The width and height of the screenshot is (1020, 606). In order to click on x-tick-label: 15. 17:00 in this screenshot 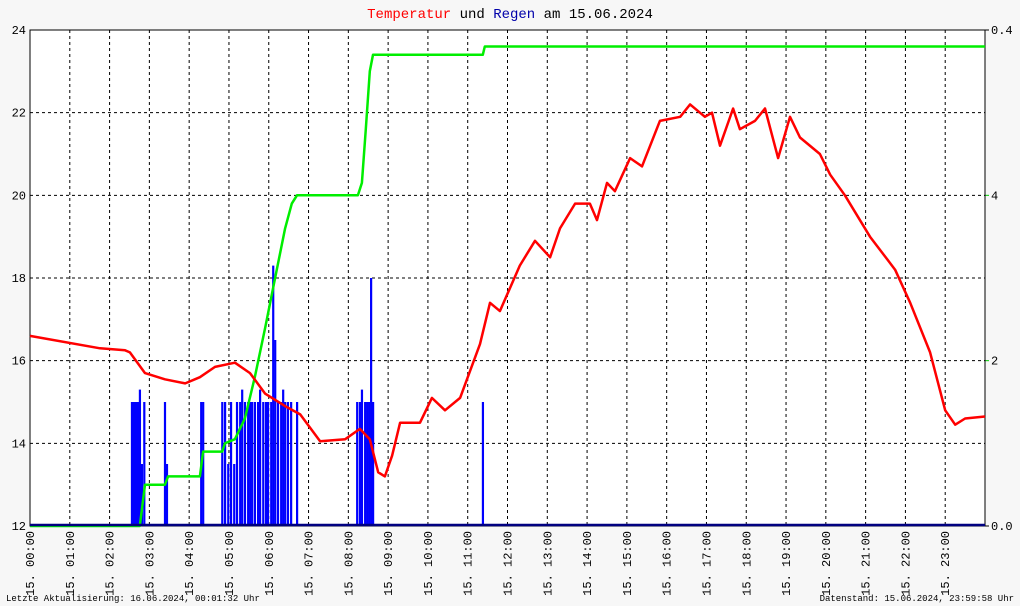, I will do `click(707, 563)`.